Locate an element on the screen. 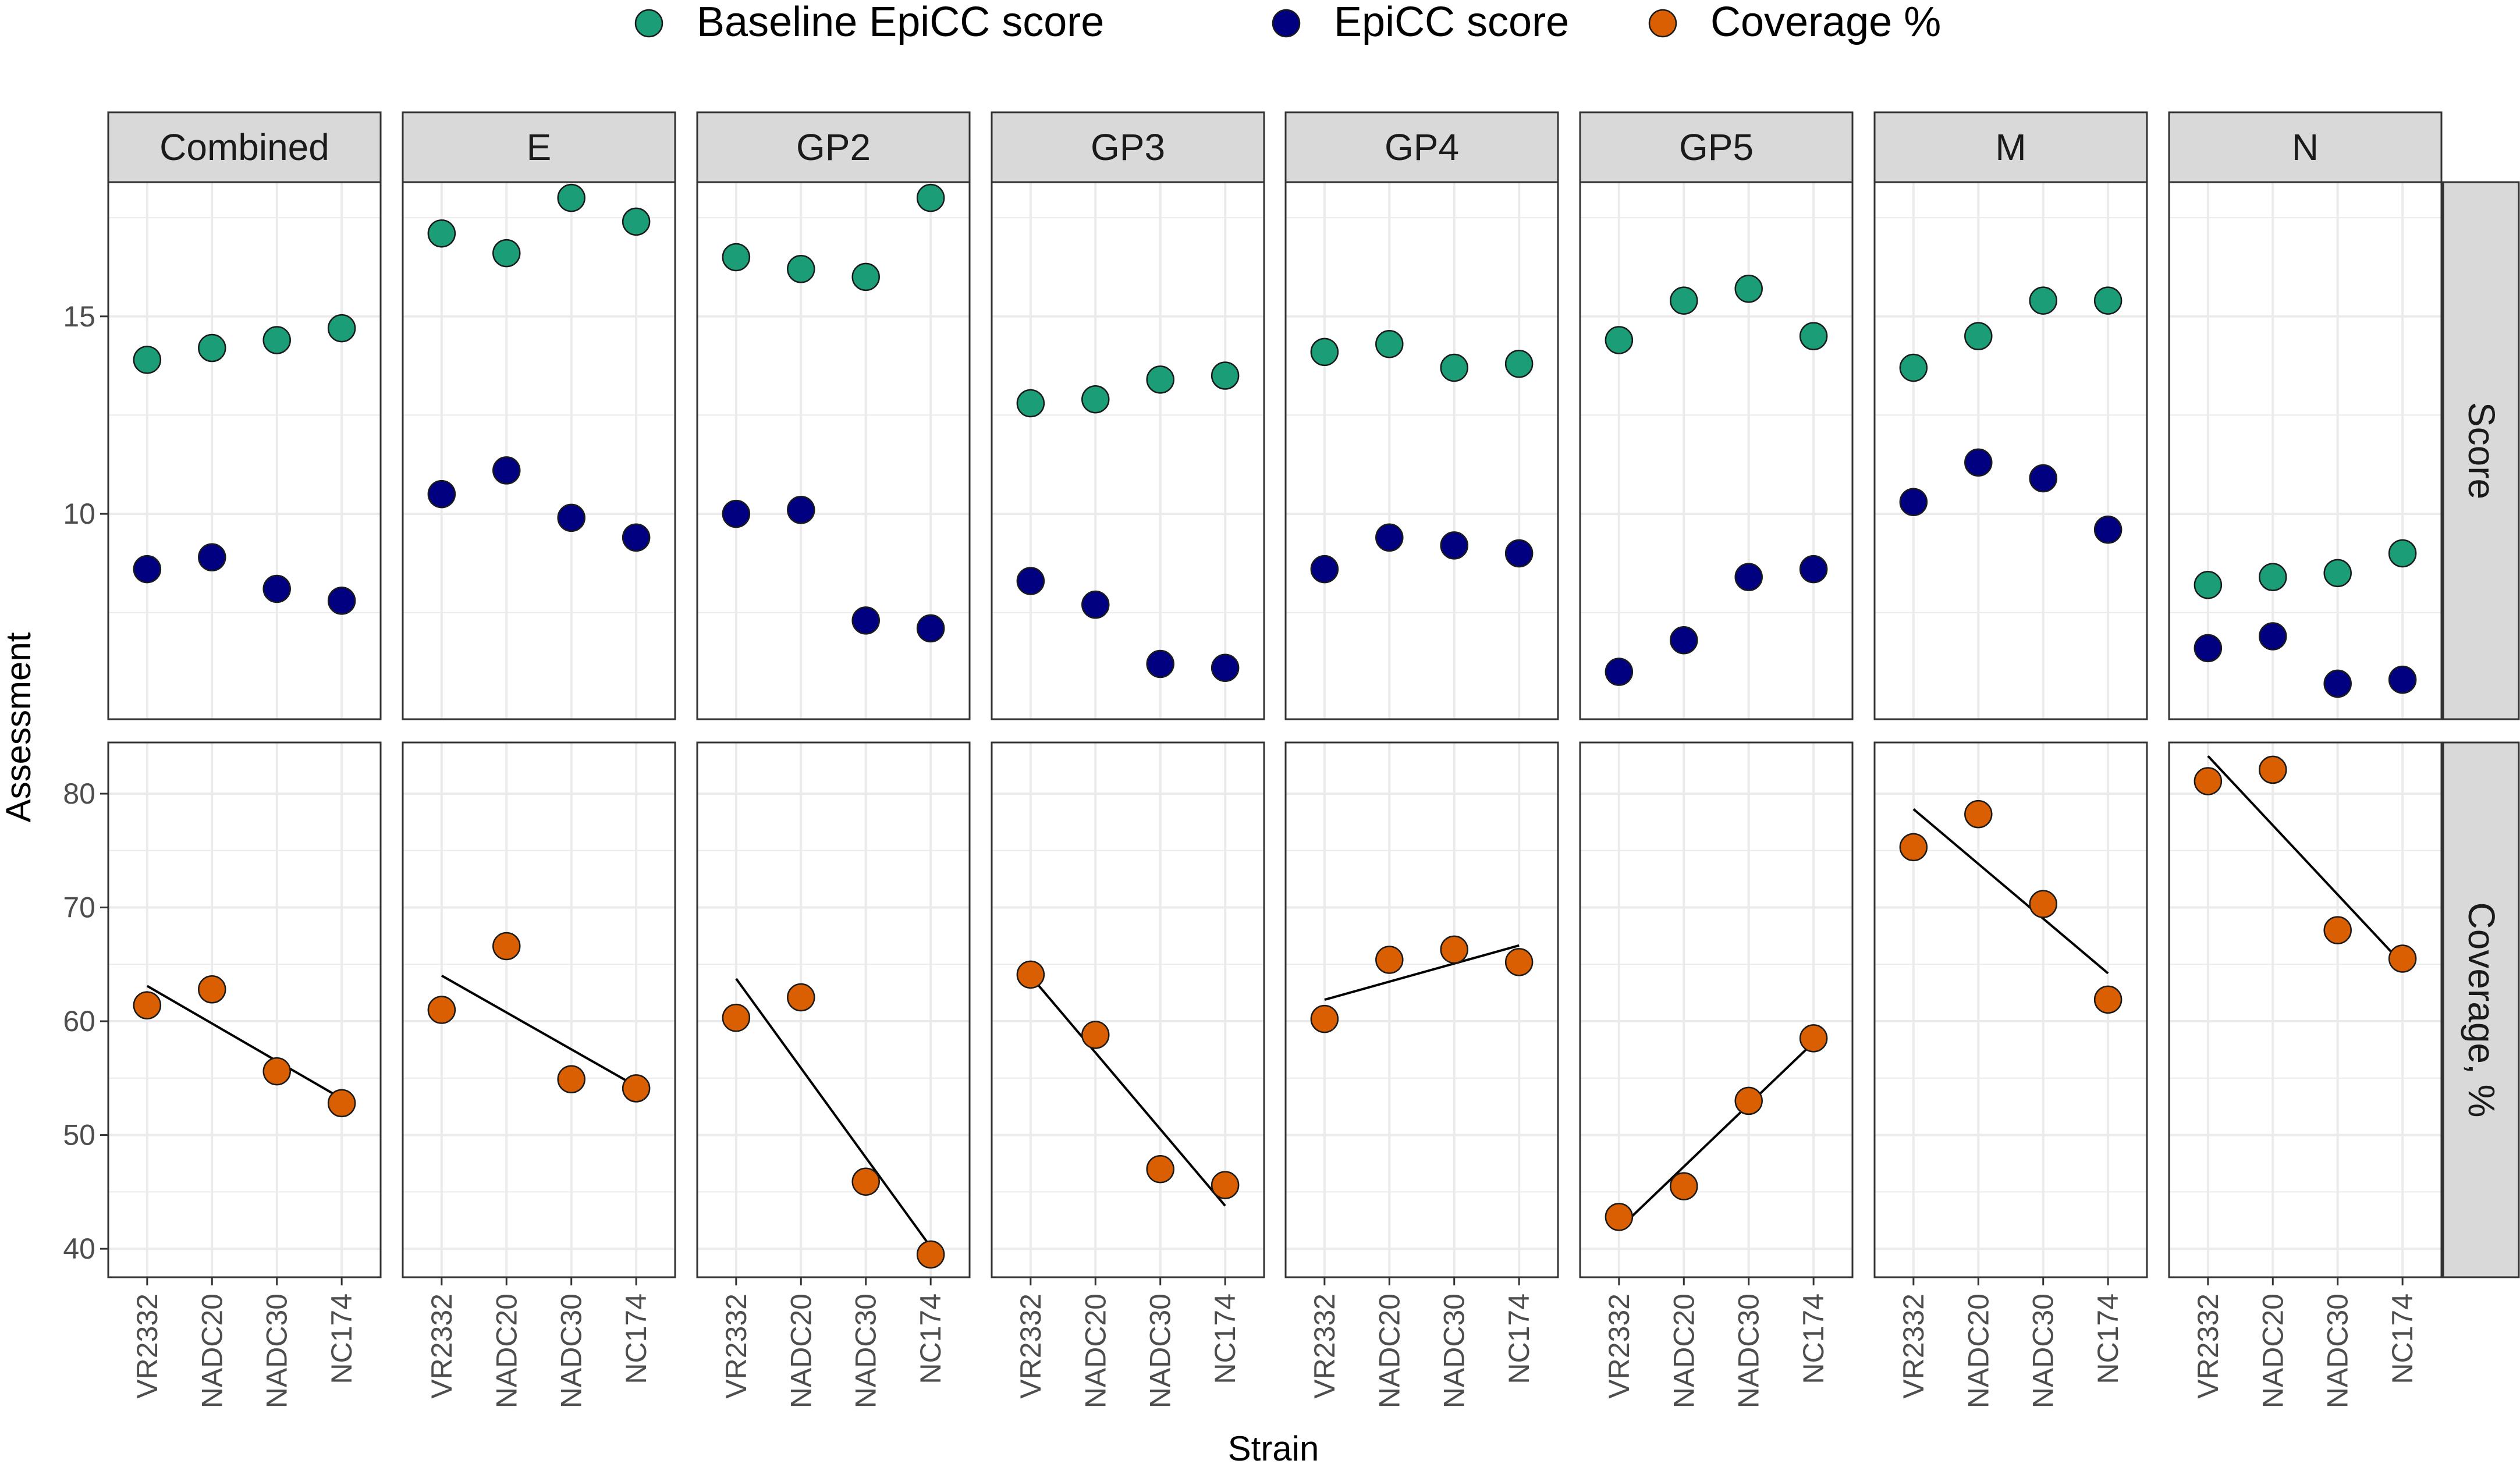 Image resolution: width=2520 pixels, height=1471 pixels. x-axis-title: Strain is located at coordinates (1273, 1448).